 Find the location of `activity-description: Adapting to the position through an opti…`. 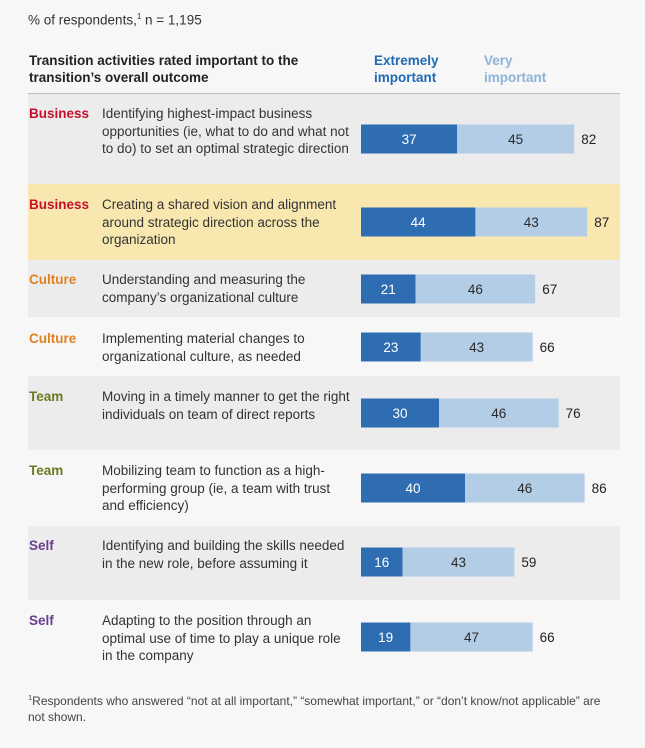

activity-description: Adapting to the position through an opti… is located at coordinates (221, 638).